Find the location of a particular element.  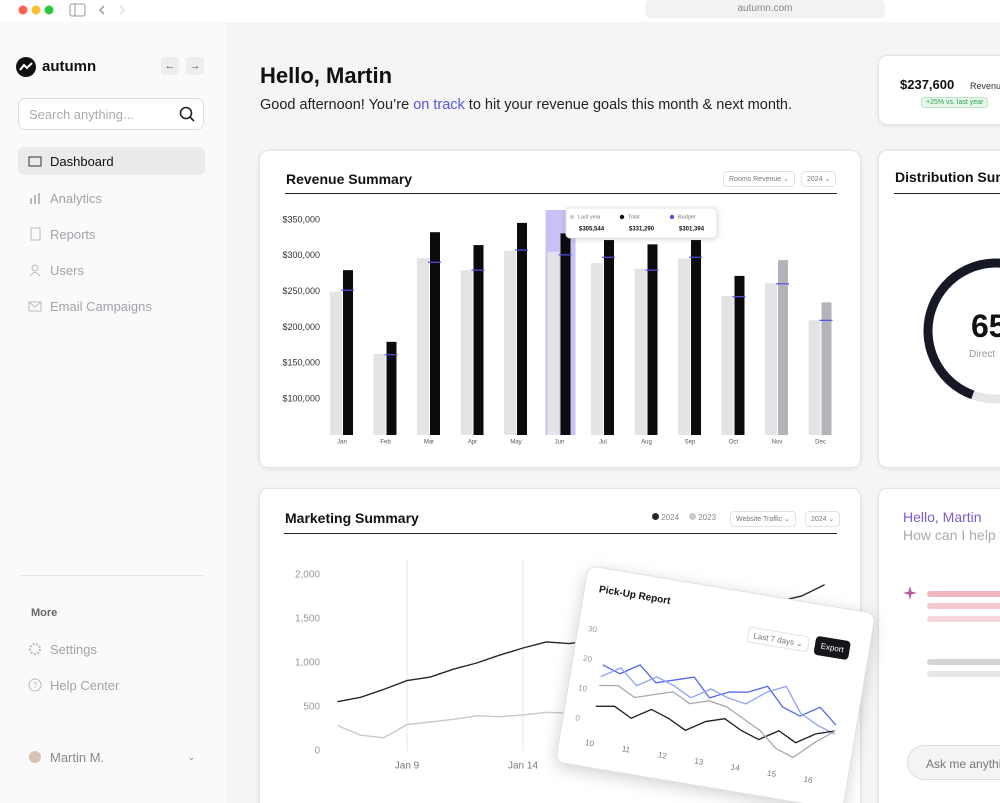

distribution-card: Distribution Summary 65 Direct is located at coordinates (939, 309).